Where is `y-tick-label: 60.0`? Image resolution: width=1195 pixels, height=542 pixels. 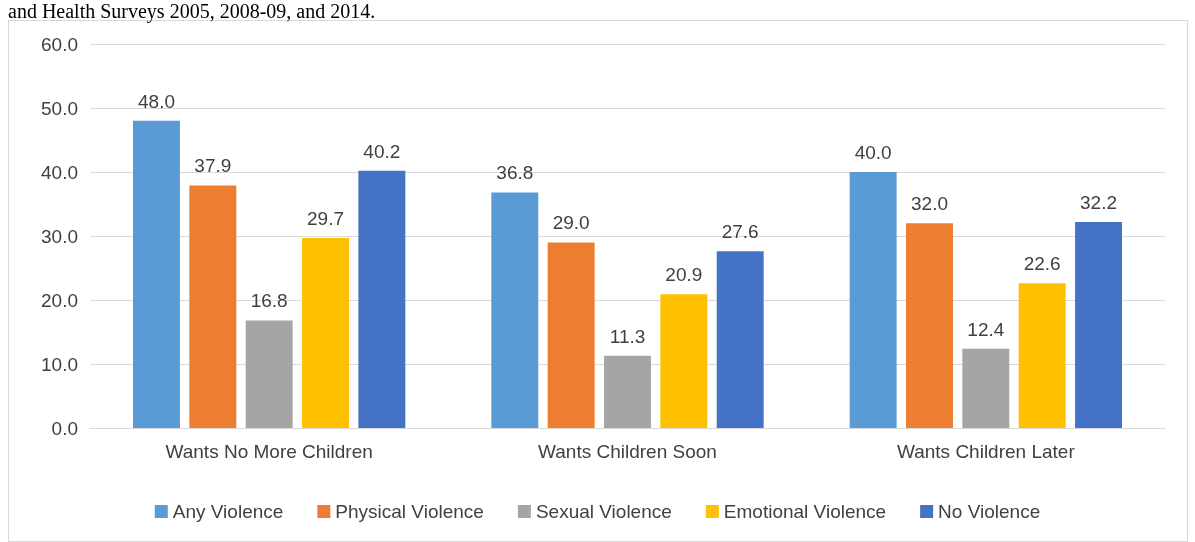 y-tick-label: 60.0 is located at coordinates (59, 44).